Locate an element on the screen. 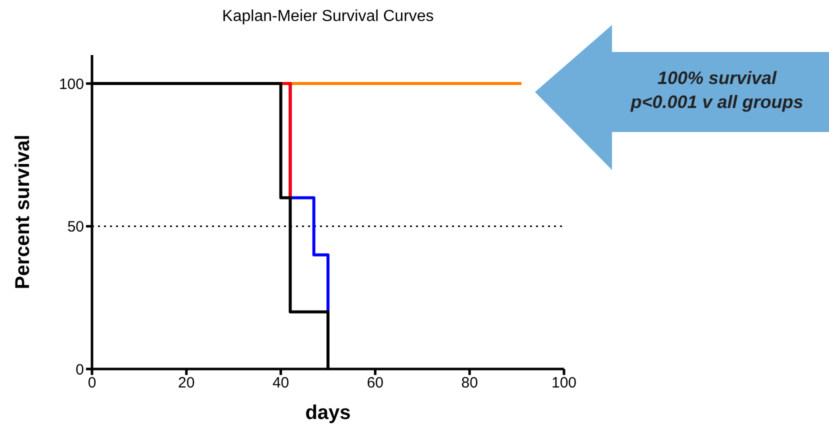  x-tick-label: 40 is located at coordinates (281, 383).